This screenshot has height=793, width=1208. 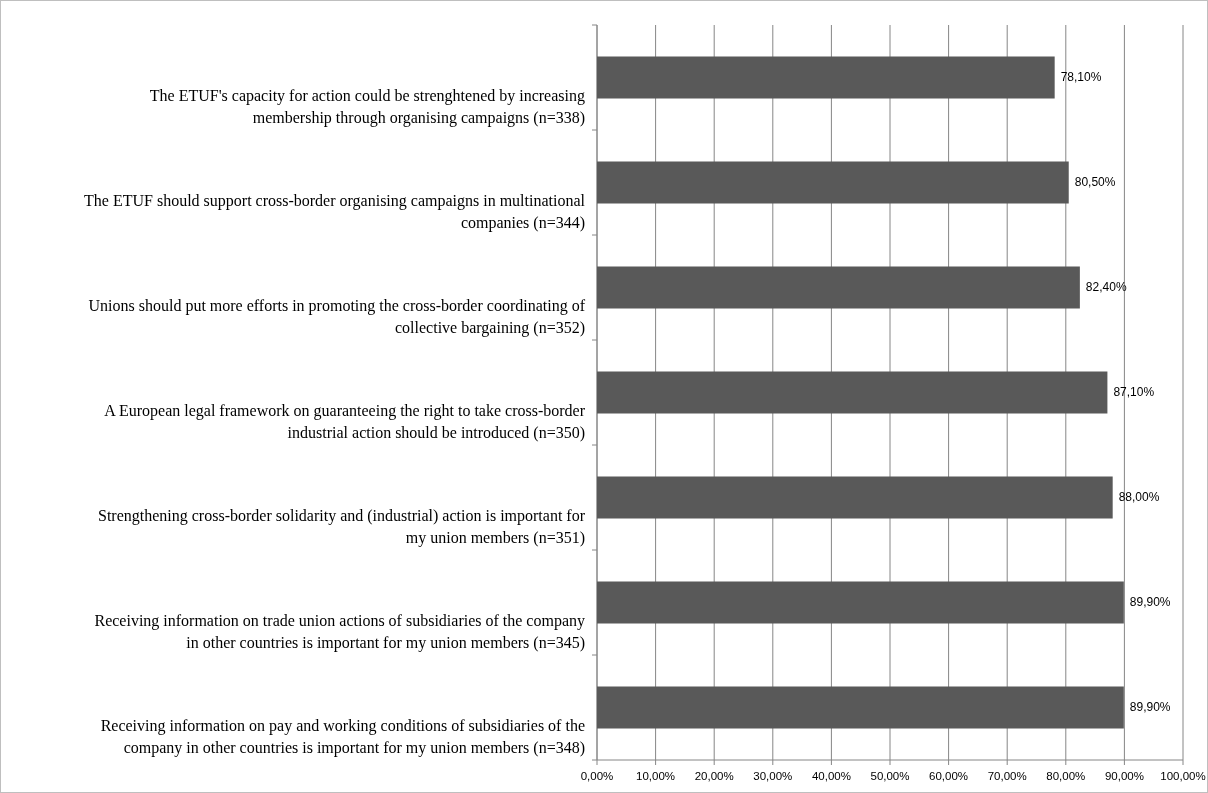 I want to click on x-tick-label: 90,00%, so click(x=1124, y=776).